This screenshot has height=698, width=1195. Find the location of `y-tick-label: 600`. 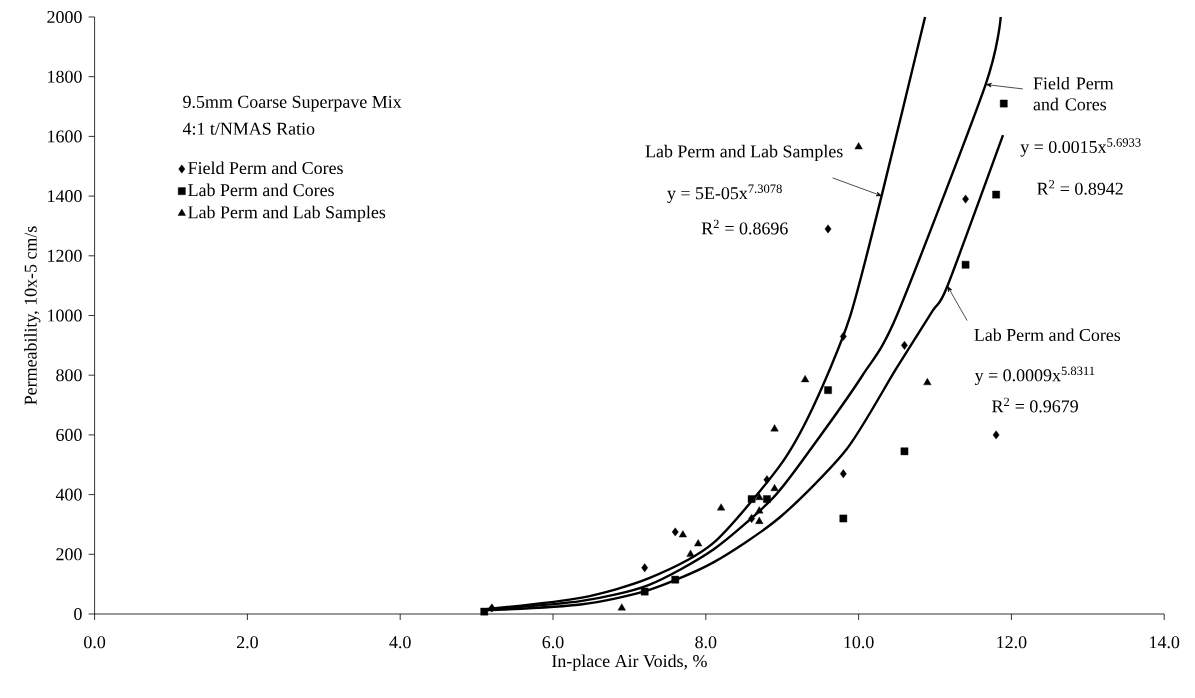

y-tick-label: 600 is located at coordinates (69, 434).